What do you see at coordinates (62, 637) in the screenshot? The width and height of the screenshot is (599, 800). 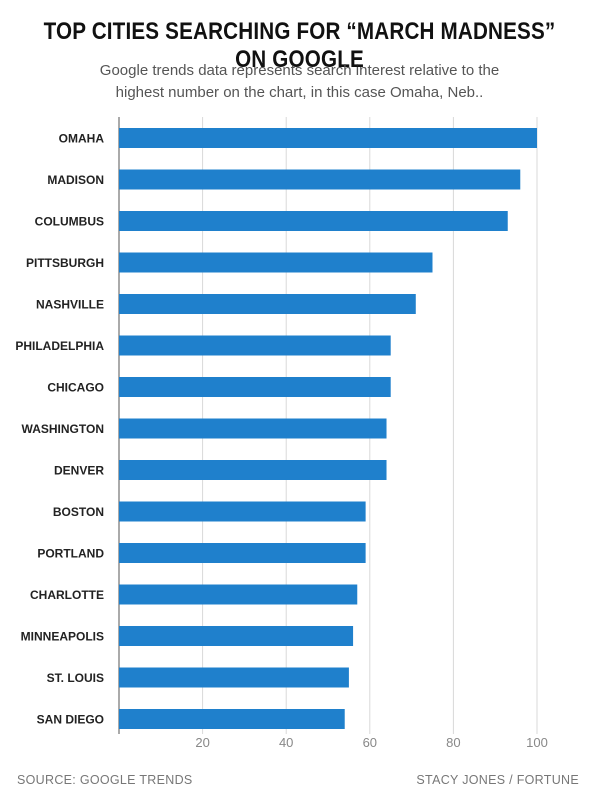 I see `category-label: MINNEAPOLIS` at bounding box center [62, 637].